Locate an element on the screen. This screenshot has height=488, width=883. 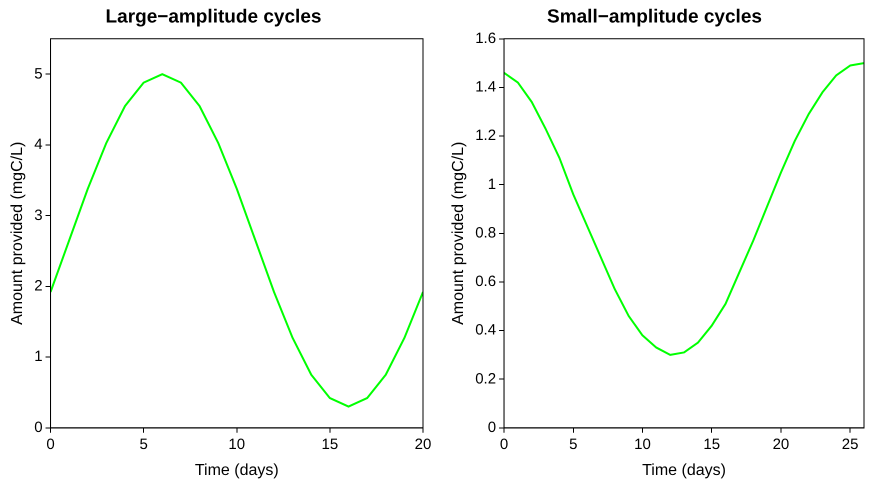
y-tick-label: 3 is located at coordinates (38, 215).